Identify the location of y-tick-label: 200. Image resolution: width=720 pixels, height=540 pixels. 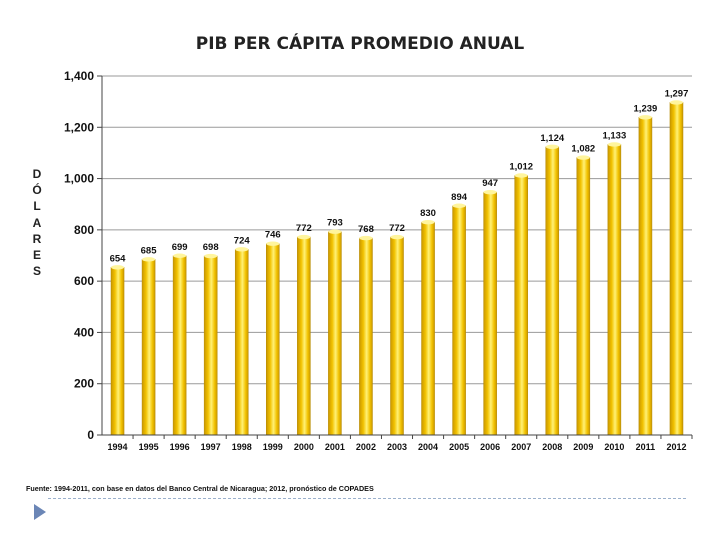
(84, 384).